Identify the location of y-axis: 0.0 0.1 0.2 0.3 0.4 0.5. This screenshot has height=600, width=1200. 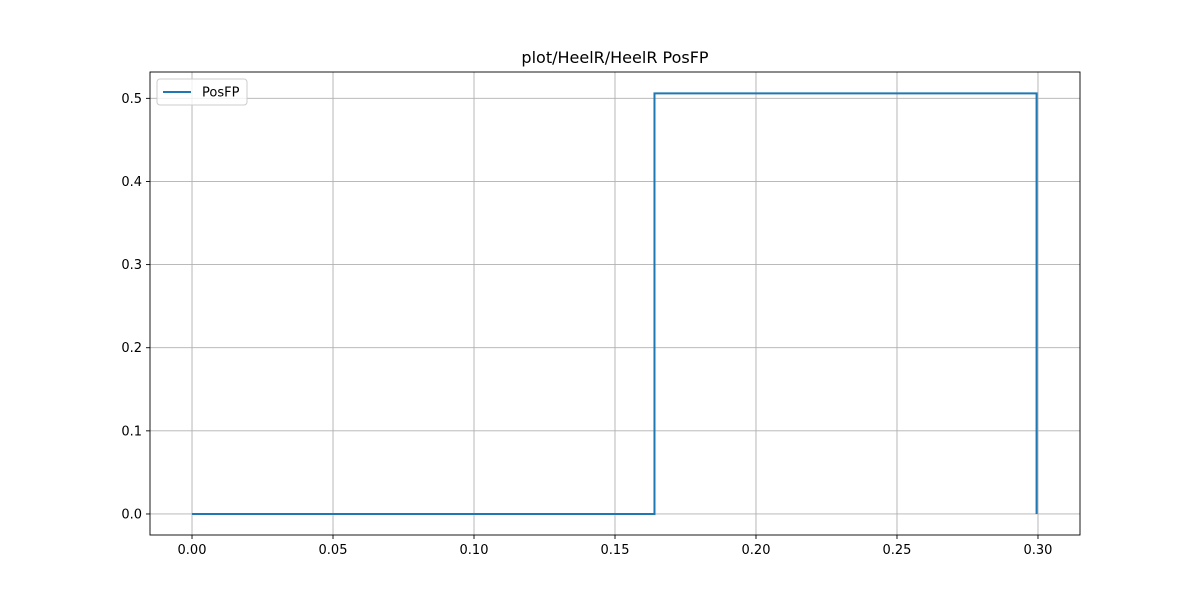
(135, 307).